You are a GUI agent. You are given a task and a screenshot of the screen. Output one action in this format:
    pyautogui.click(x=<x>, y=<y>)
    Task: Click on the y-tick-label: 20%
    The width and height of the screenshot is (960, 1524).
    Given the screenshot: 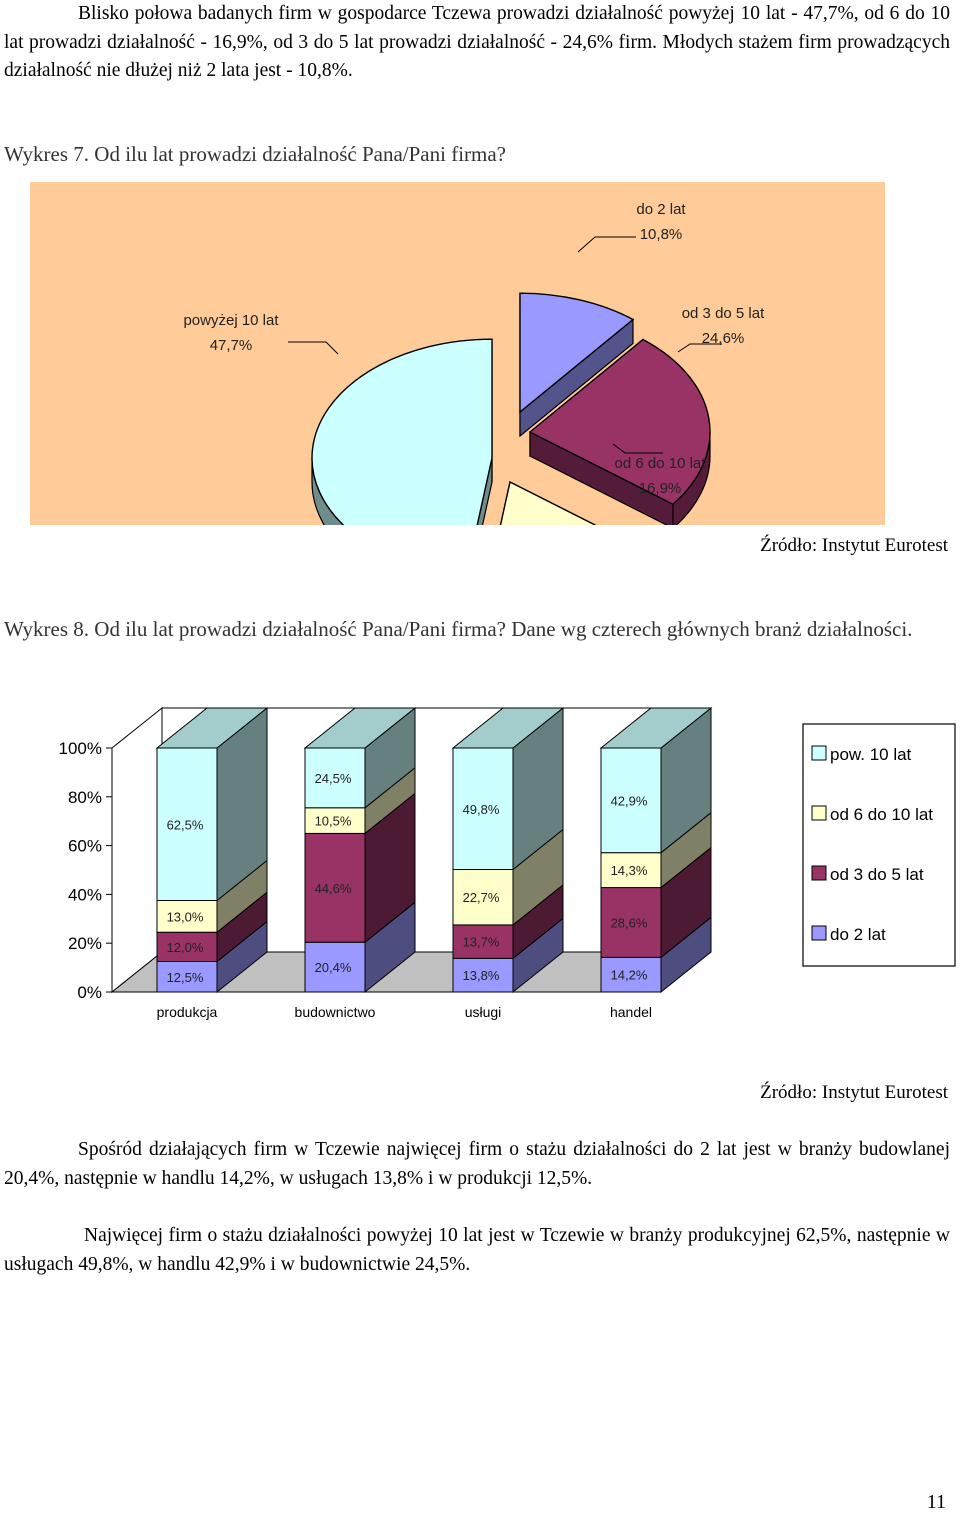 What is the action you would take?
    pyautogui.click(x=85, y=943)
    